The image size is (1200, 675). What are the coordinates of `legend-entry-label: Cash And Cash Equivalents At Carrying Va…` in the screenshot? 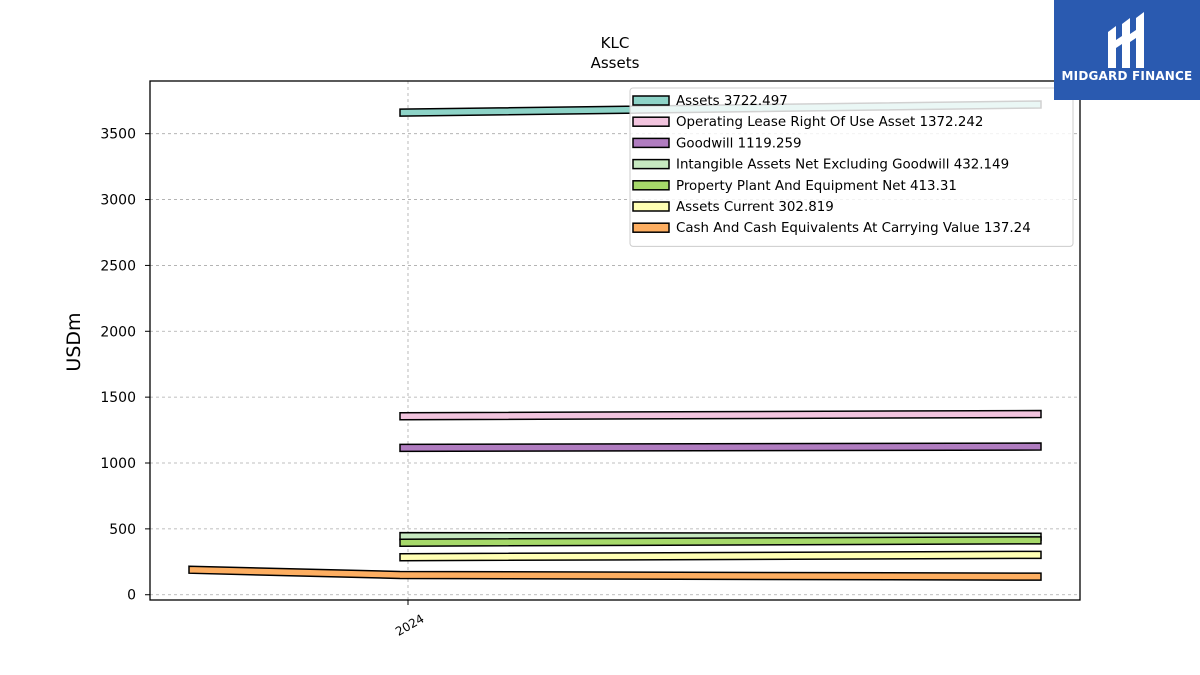 It's located at (853, 228).